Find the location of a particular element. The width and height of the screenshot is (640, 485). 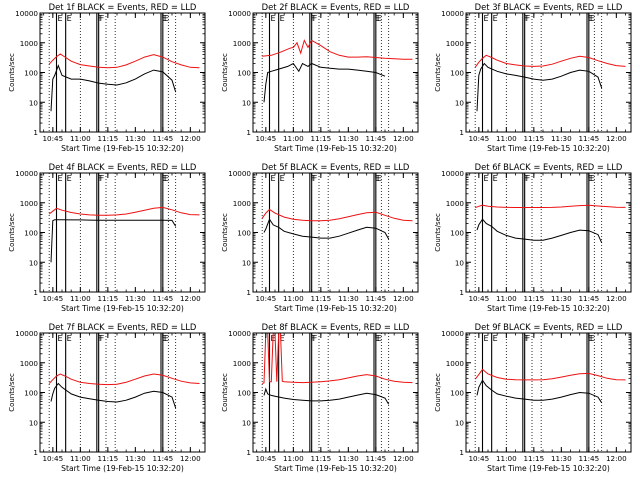

panel-title: Det 3f BLACK = Events, RED = LLD is located at coordinates (549, 7).